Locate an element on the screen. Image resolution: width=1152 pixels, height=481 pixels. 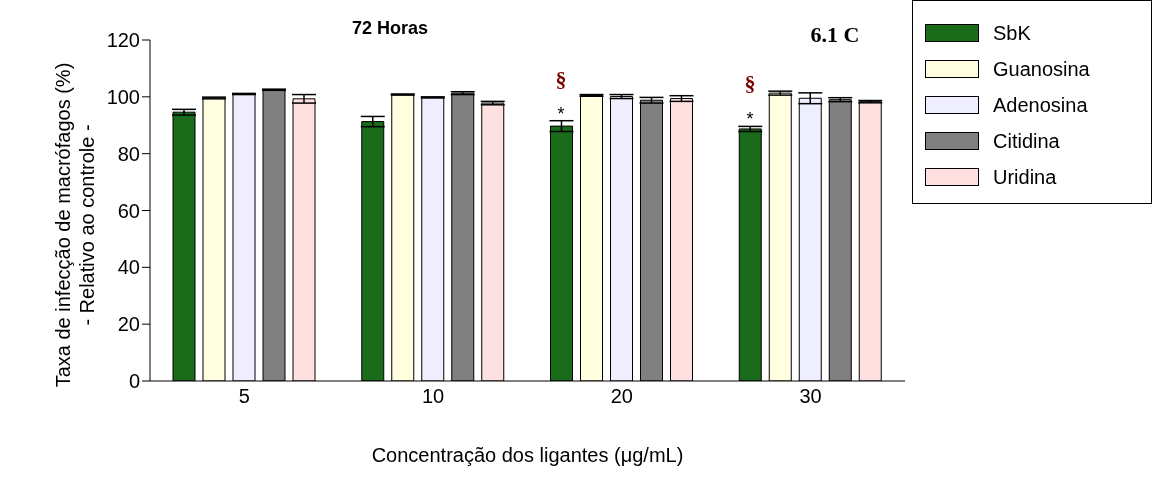
y-tick-label: 60 is located at coordinates (128, 210).